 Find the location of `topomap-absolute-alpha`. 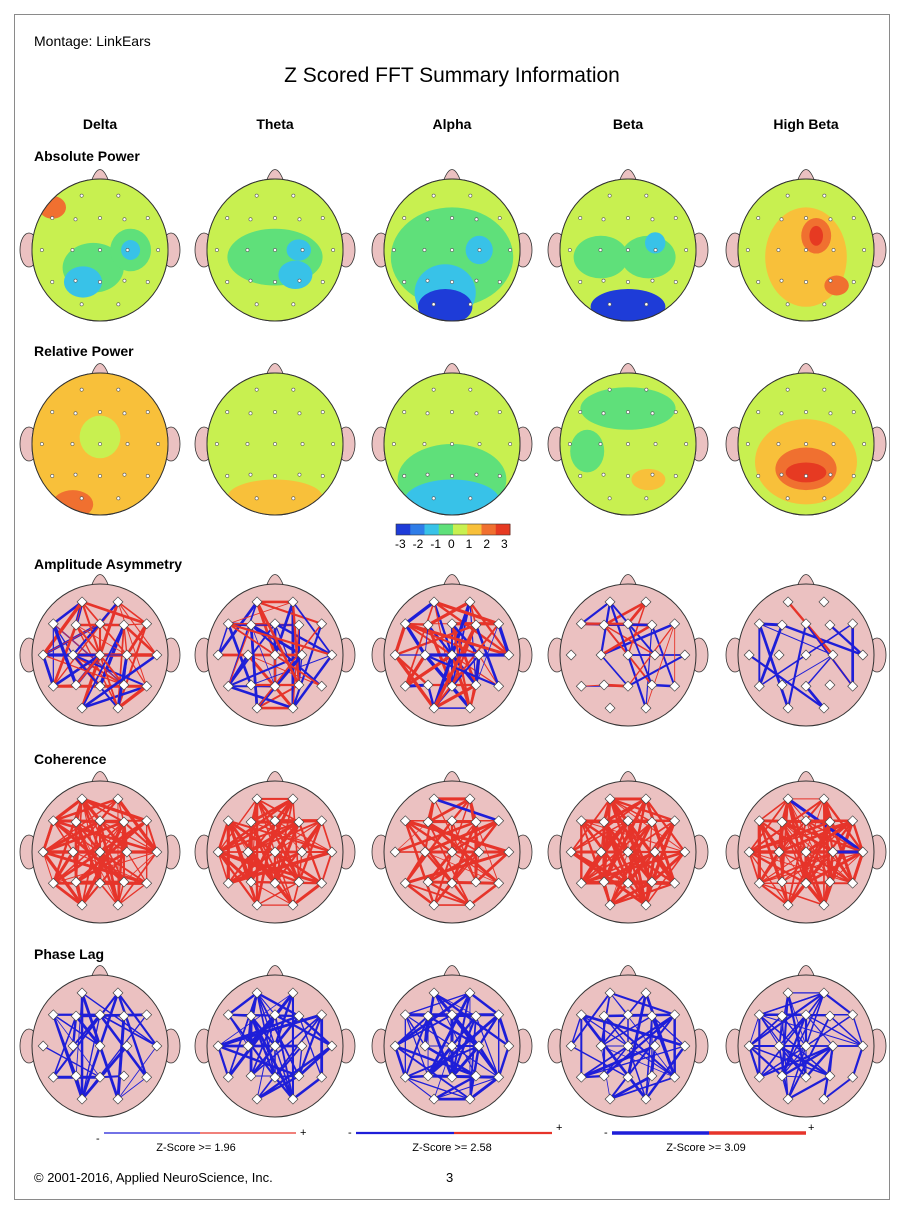

topomap-absolute-alpha is located at coordinates (452, 245).